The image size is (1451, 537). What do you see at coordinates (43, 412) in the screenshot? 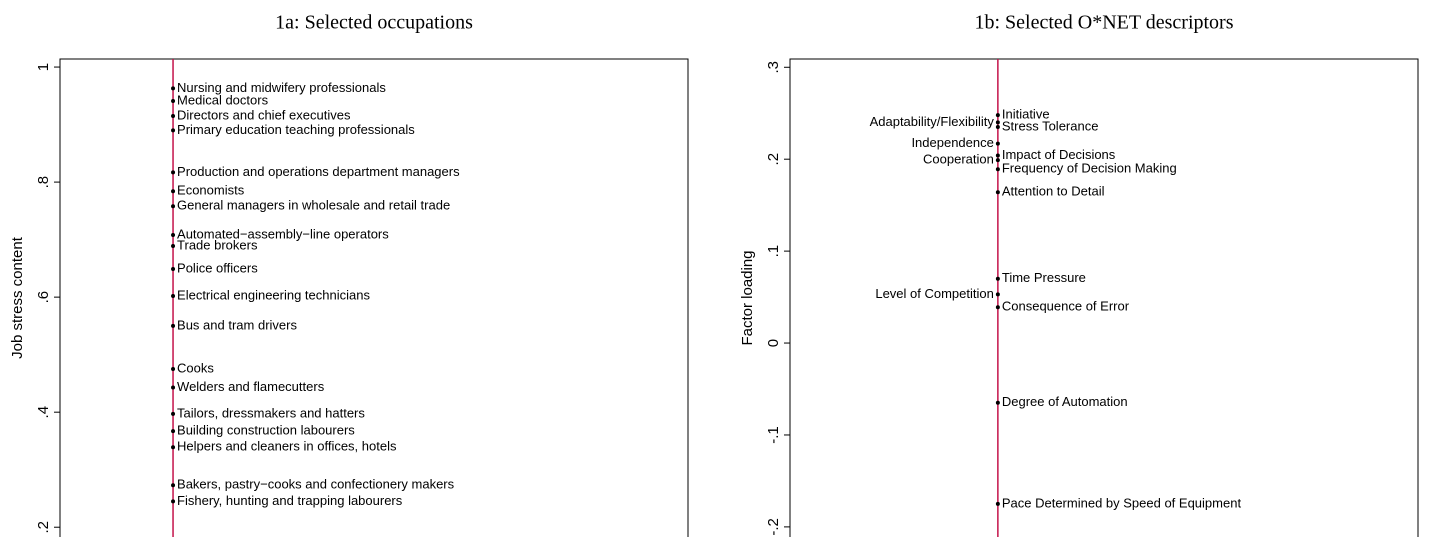
I see `y-tick-label: .4` at bounding box center [43, 412].